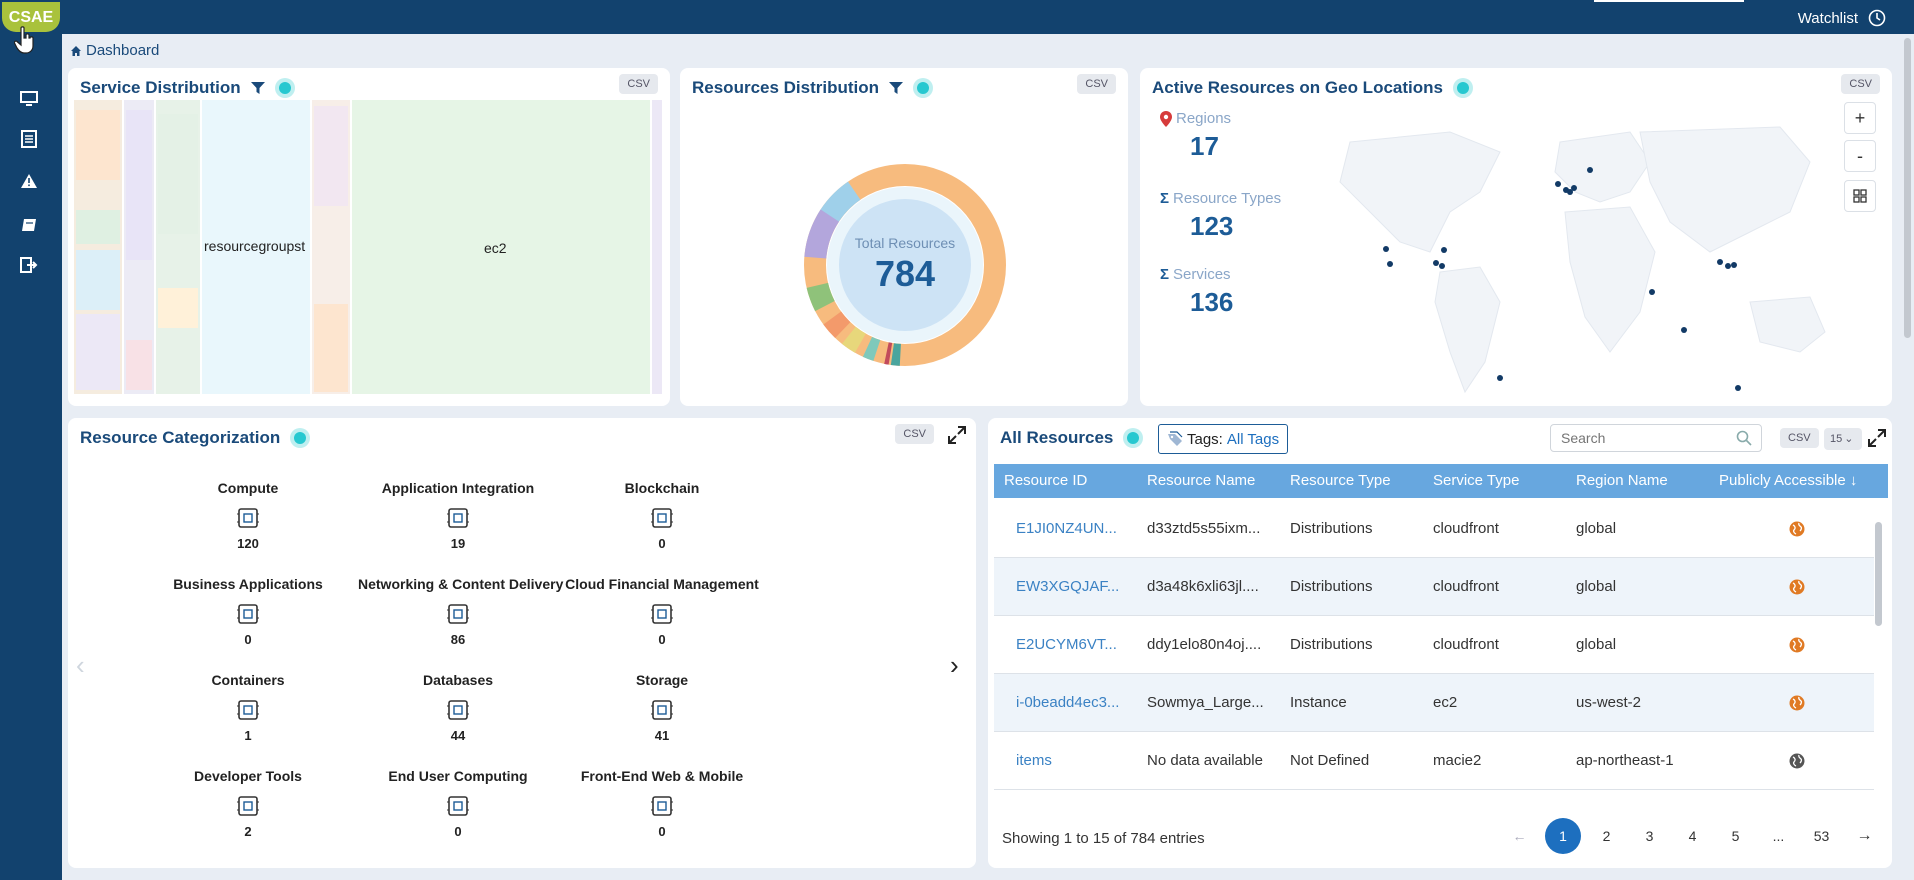  What do you see at coordinates (458, 707) in the screenshot?
I see `category-databases: Databases 44` at bounding box center [458, 707].